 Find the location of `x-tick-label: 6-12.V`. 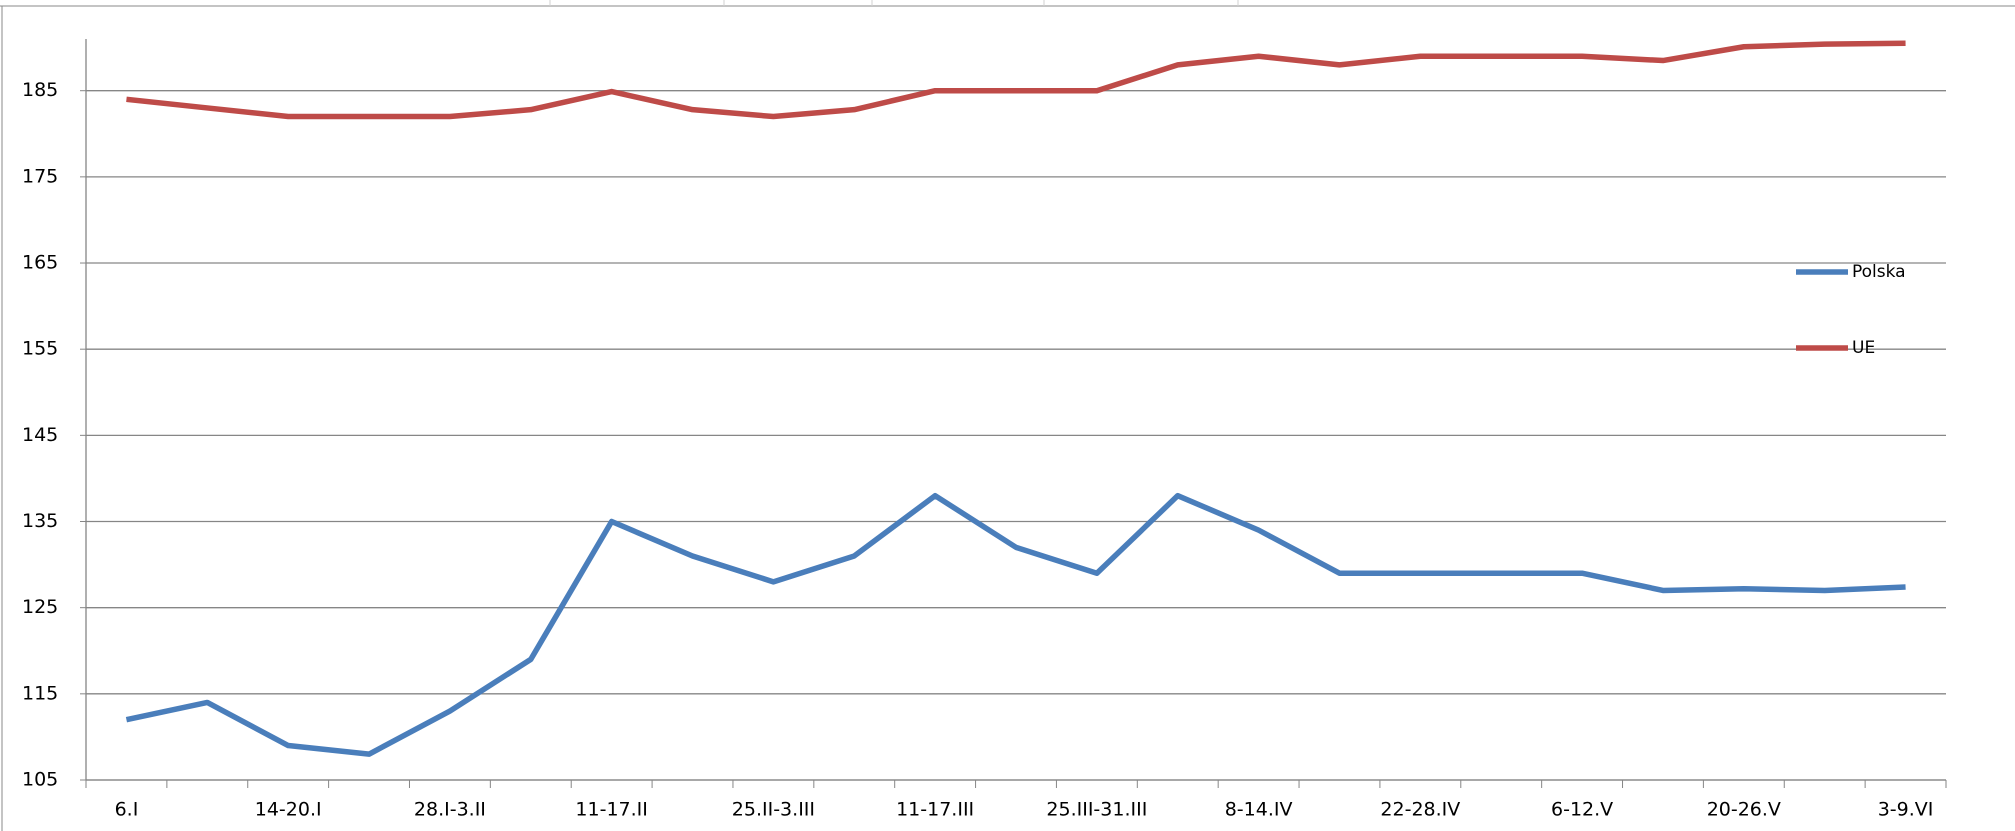

x-tick-label: 6-12.V is located at coordinates (1582, 810).